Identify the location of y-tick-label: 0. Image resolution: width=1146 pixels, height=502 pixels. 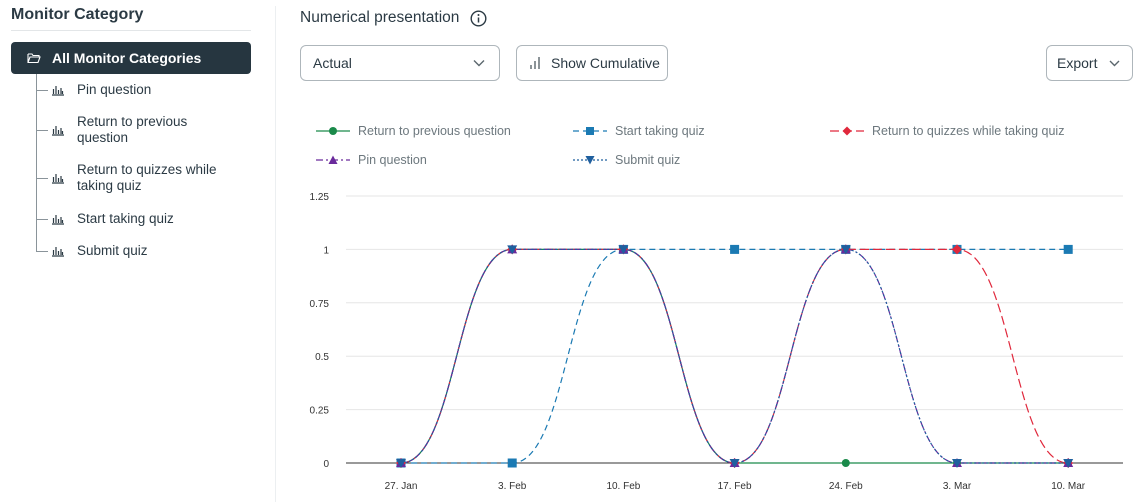
(326, 464).